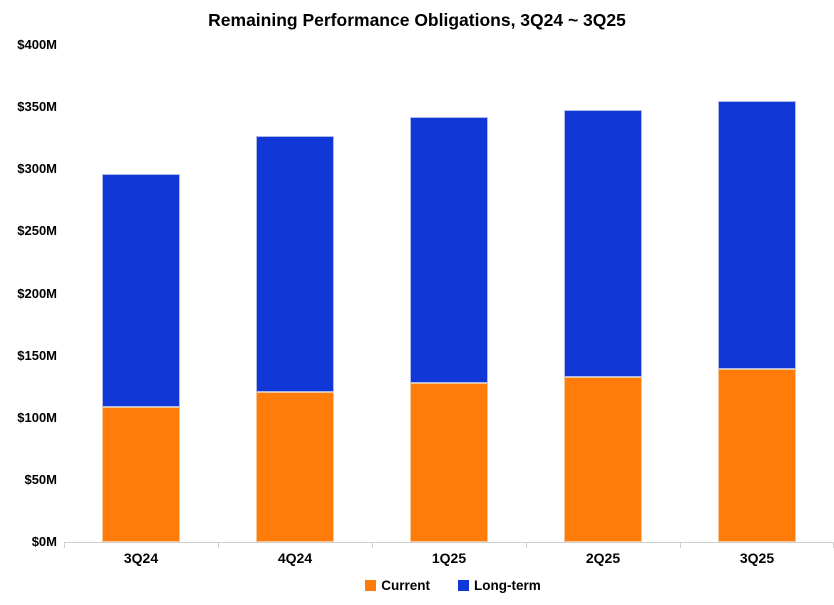  I want to click on y-axis-label-400m: $400M, so click(37, 44).